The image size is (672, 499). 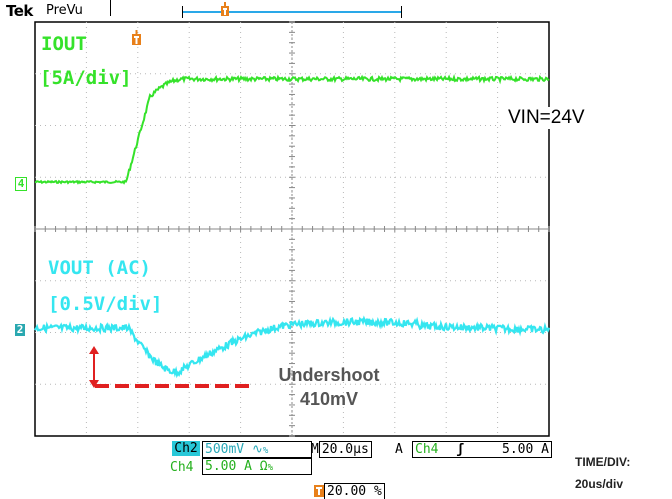 I want to click on trigger-channel: Ch4, so click(x=427, y=449).